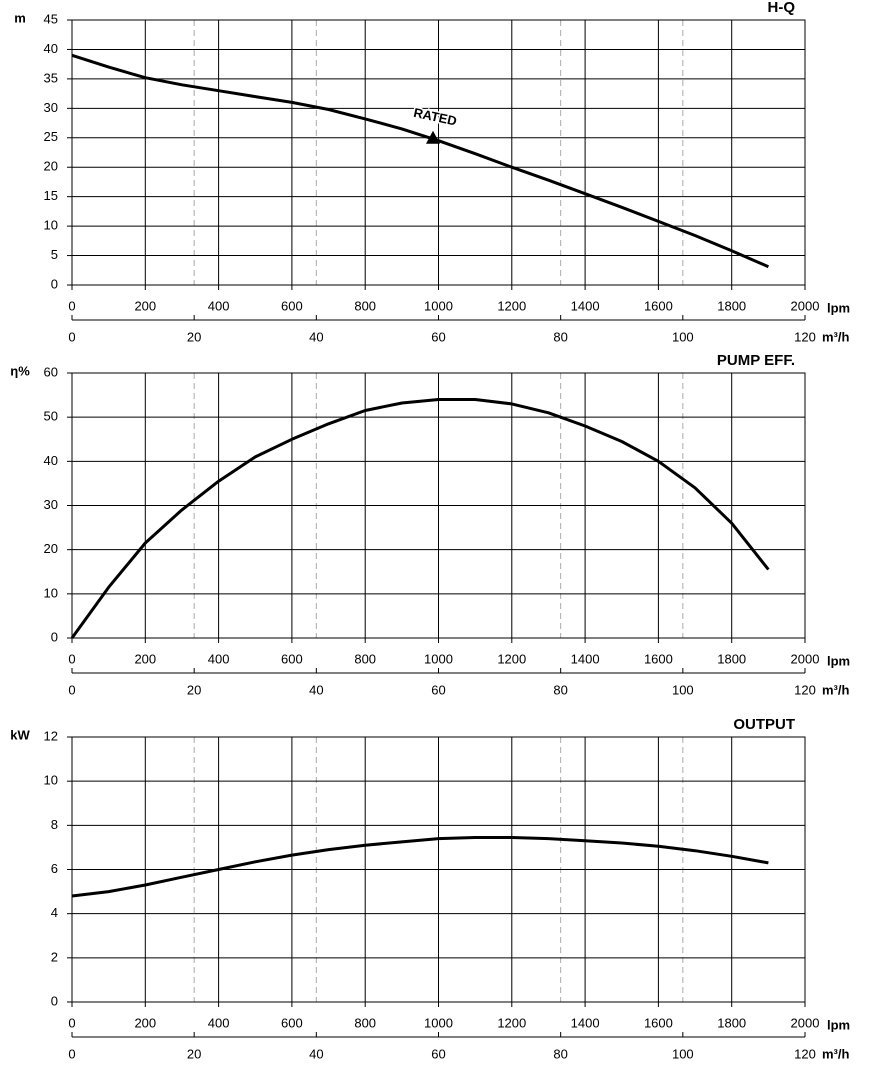 Image resolution: width=870 pixels, height=1078 pixels. Describe the element at coordinates (51, 735) in the screenshot. I see `y-tick-label: 12` at that location.